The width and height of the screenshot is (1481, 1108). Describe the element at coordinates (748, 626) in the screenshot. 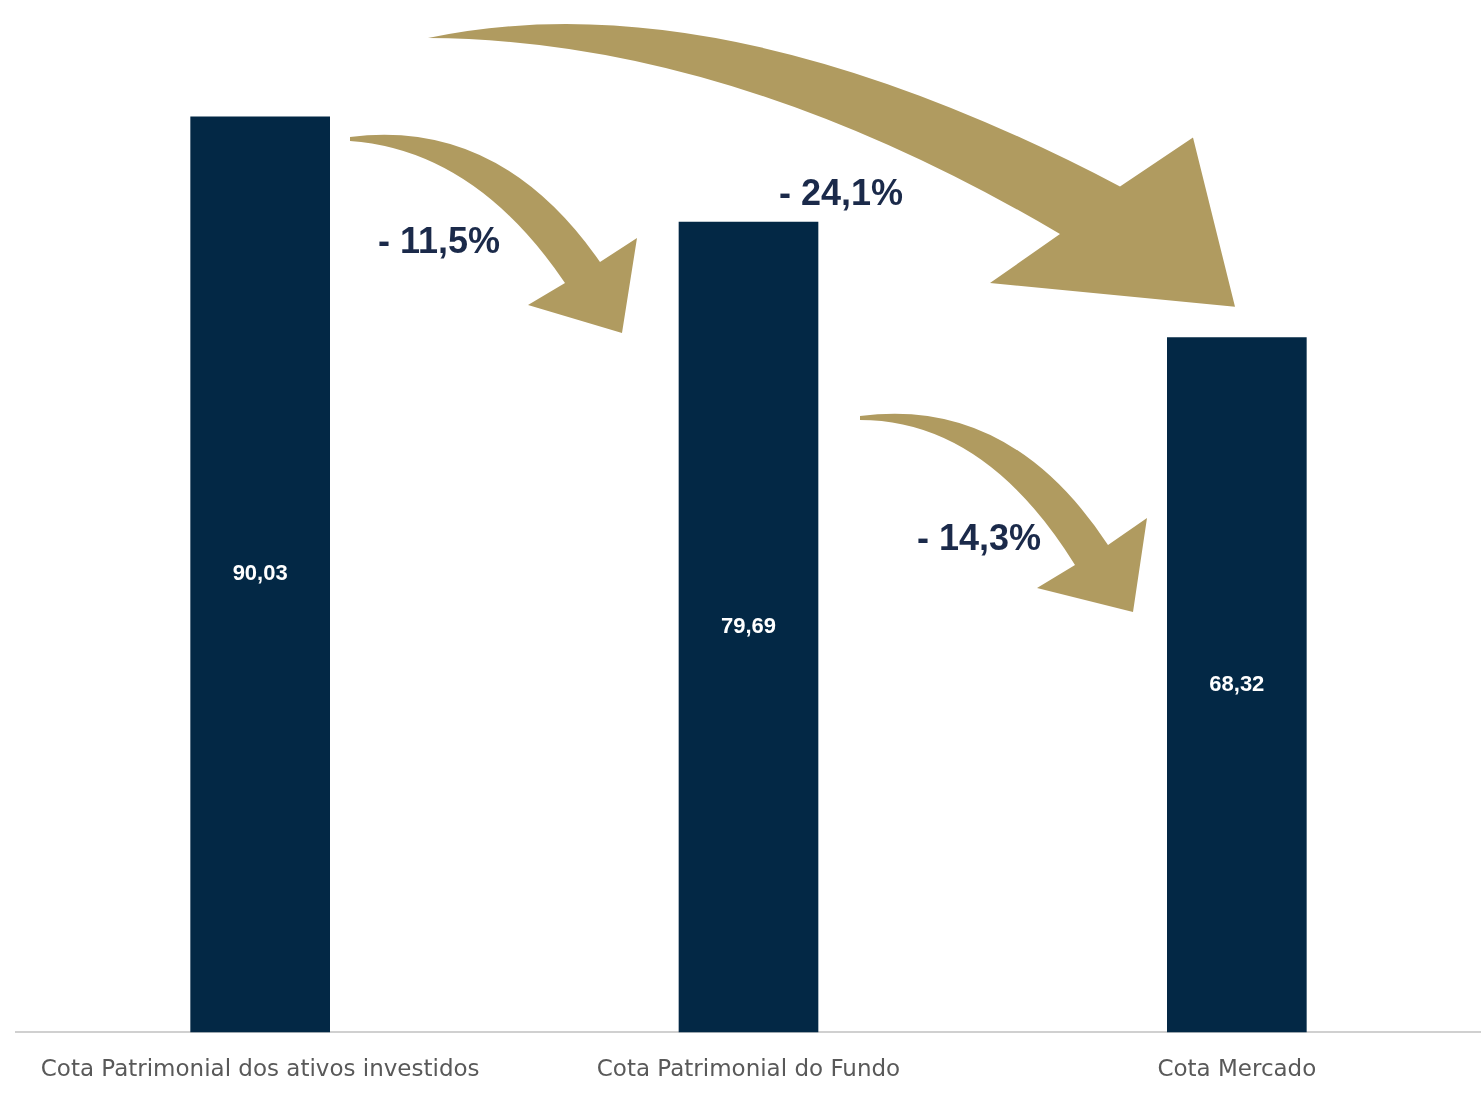

I see `data-label: 79,69` at that location.